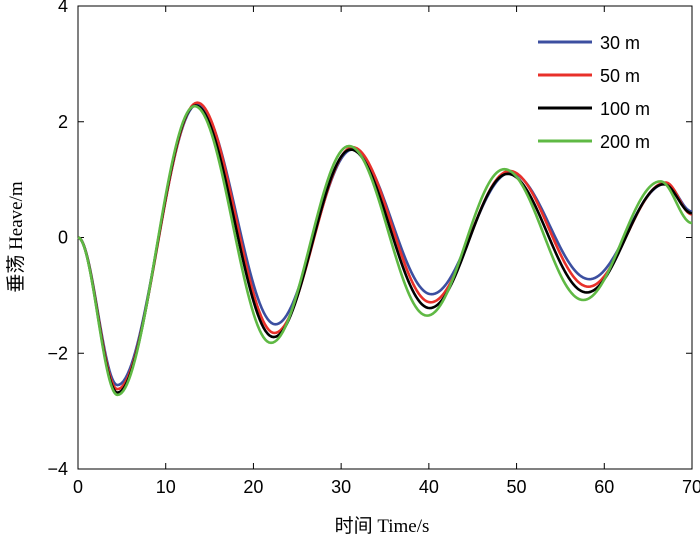  Describe the element at coordinates (78, 487) in the screenshot. I see `x-tick-label: 0` at that location.